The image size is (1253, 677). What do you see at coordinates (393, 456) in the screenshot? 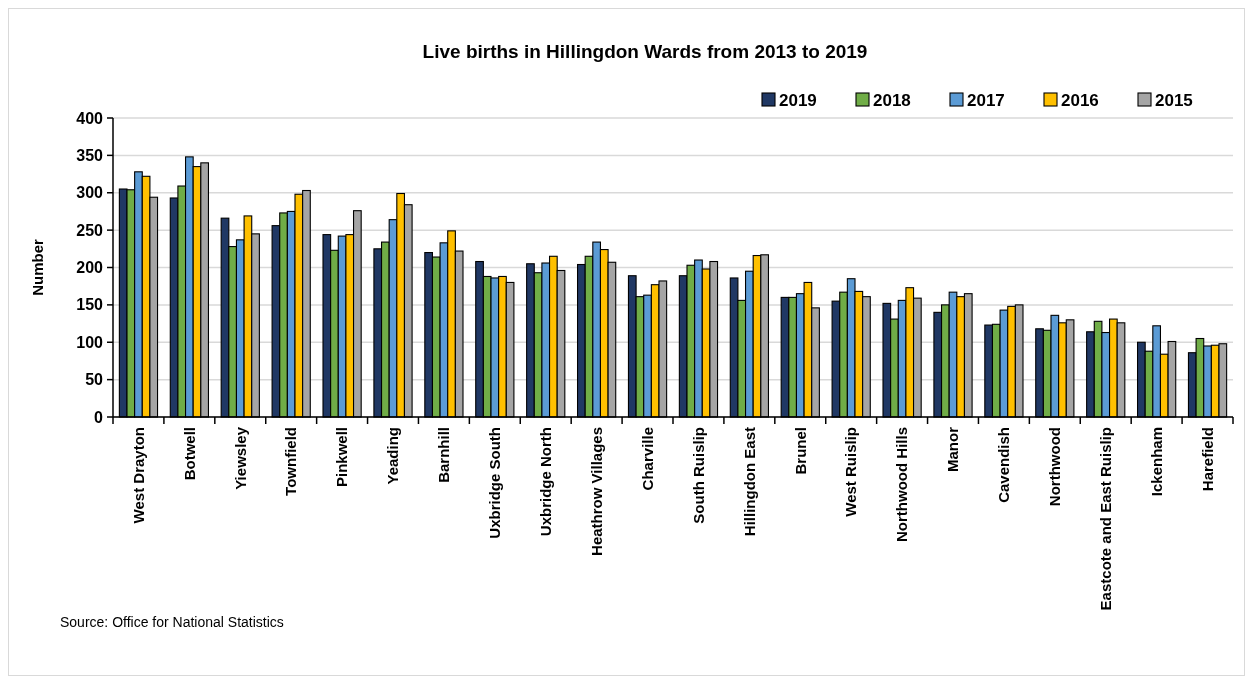
I see `x-tick-label: Yeading` at bounding box center [393, 456].